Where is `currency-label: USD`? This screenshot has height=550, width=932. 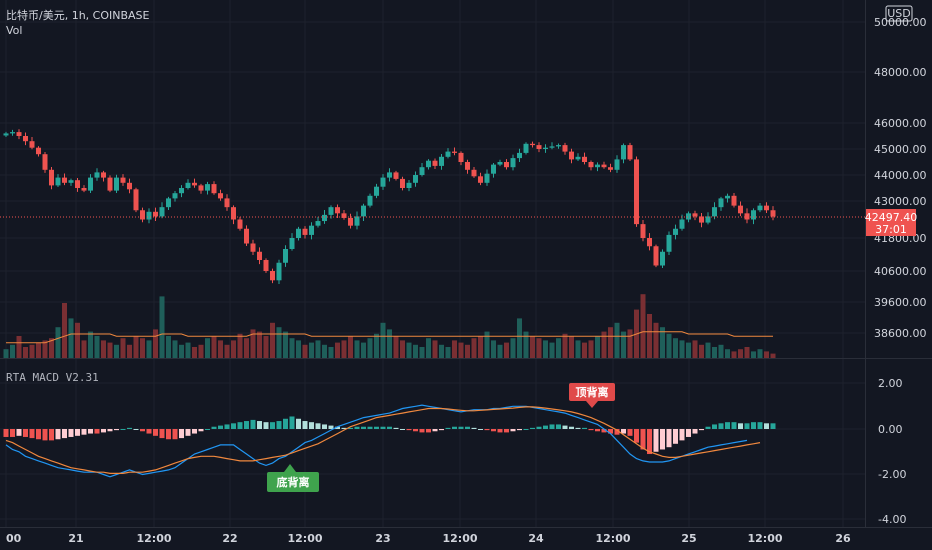
currency-label: USD is located at coordinates (899, 13).